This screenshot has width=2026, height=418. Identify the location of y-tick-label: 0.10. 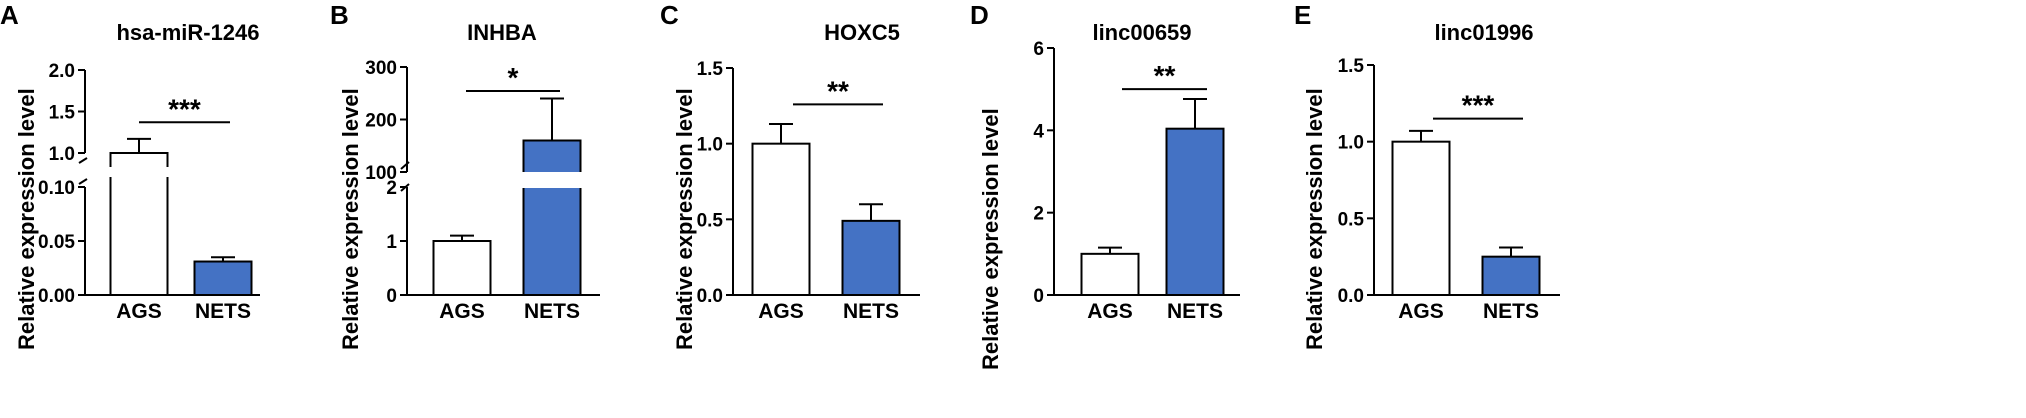
(56, 188).